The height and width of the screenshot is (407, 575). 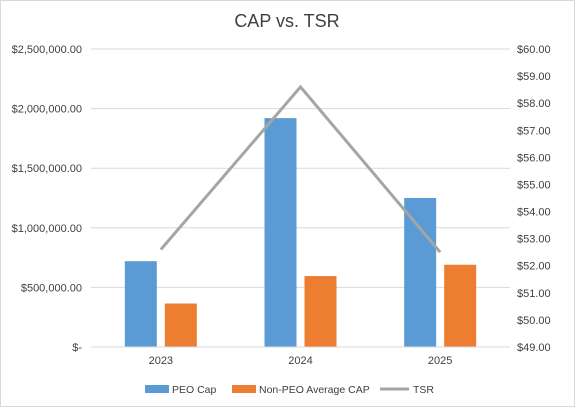 What do you see at coordinates (534, 240) in the screenshot?
I see `right-tick-label: $53.00` at bounding box center [534, 240].